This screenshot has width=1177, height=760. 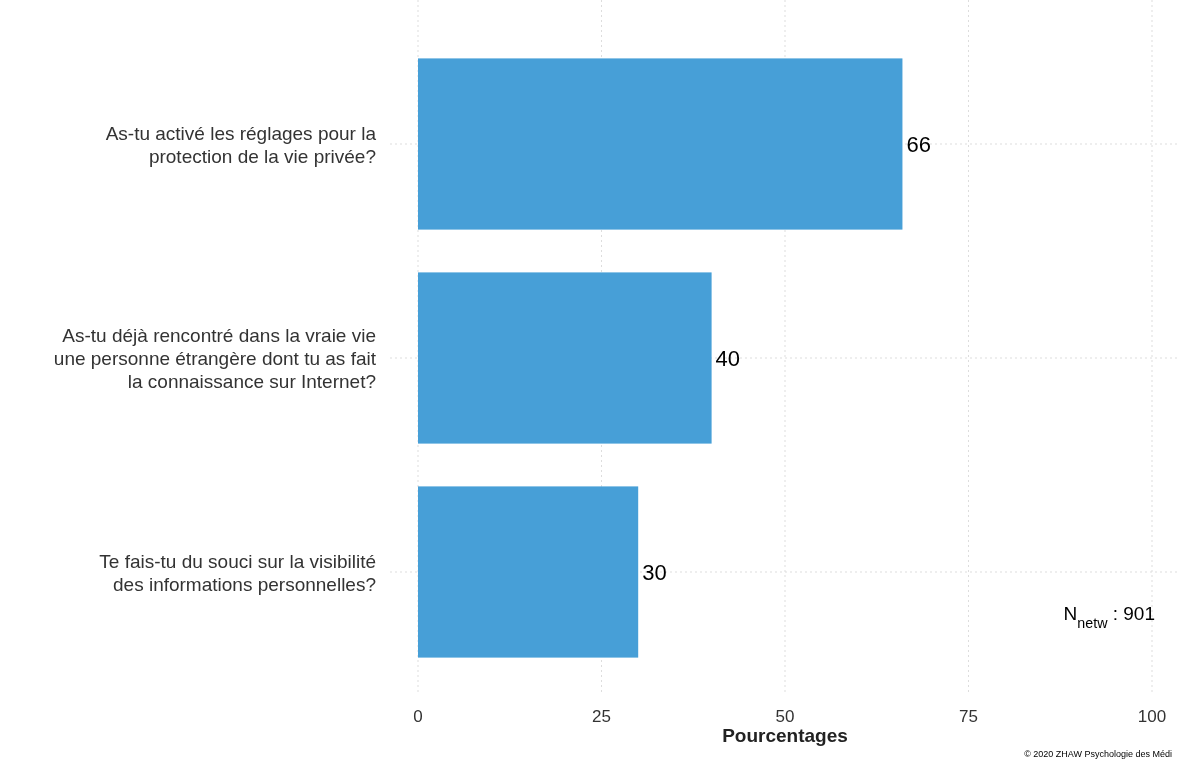 I want to click on x-tick-label: 100, so click(x=1152, y=716).